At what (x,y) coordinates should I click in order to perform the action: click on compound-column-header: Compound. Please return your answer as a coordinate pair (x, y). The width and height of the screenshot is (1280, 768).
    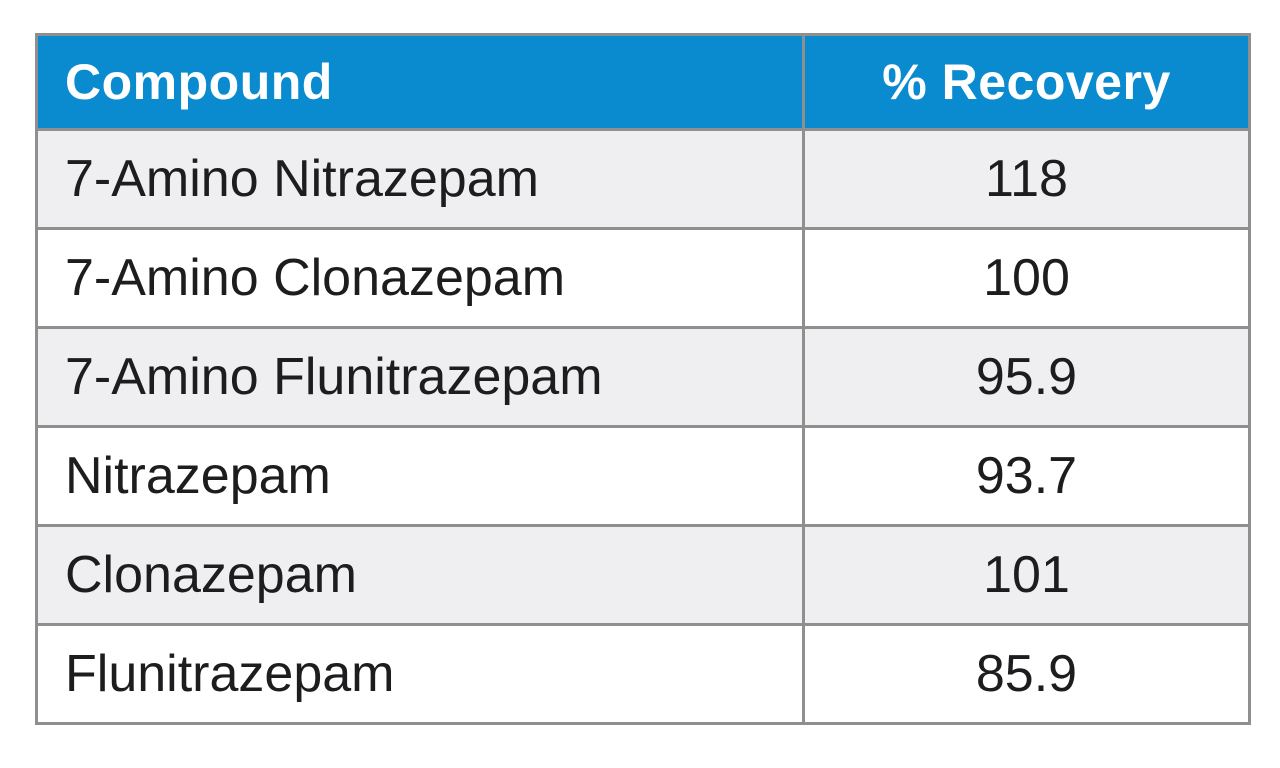
    Looking at the image, I should click on (420, 82).